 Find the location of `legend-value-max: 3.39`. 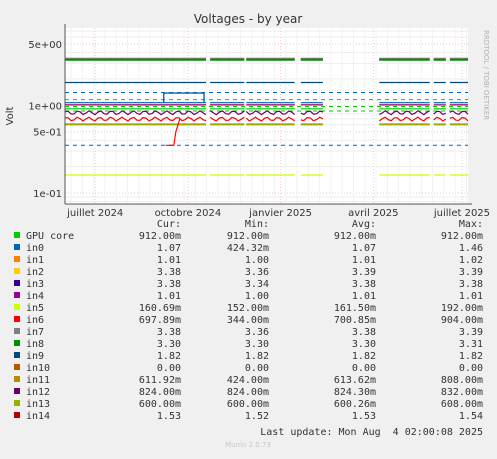

legend-value-max: 3.39 is located at coordinates (471, 332).